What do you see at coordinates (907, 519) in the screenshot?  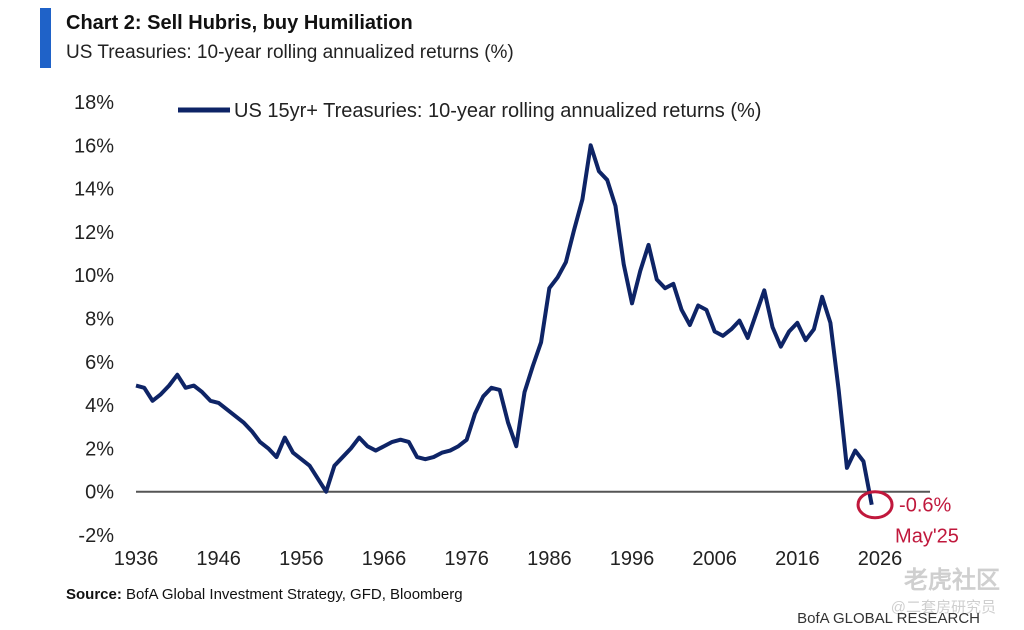 I see `latest-value-annotation: -0.6% May'25` at bounding box center [907, 519].